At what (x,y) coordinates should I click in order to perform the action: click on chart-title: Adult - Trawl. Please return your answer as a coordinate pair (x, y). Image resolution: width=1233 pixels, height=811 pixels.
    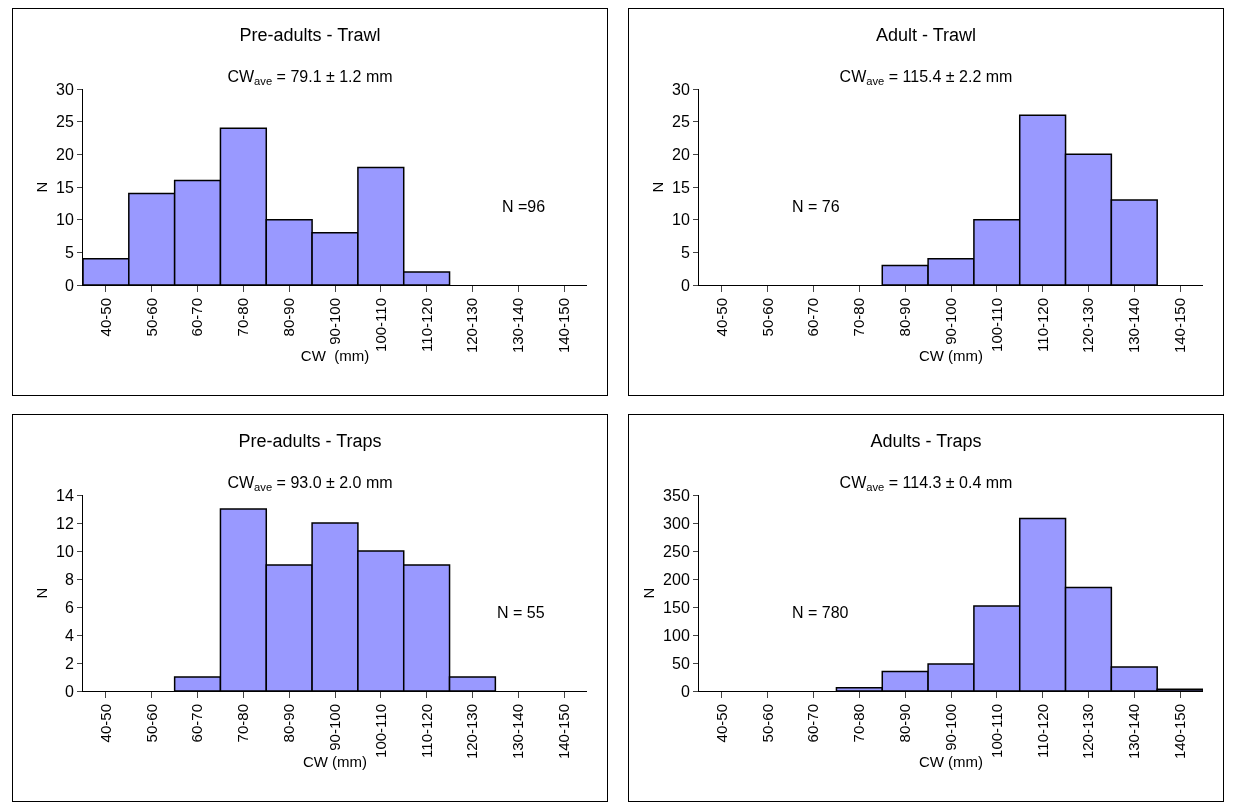
    Looking at the image, I should click on (926, 34).